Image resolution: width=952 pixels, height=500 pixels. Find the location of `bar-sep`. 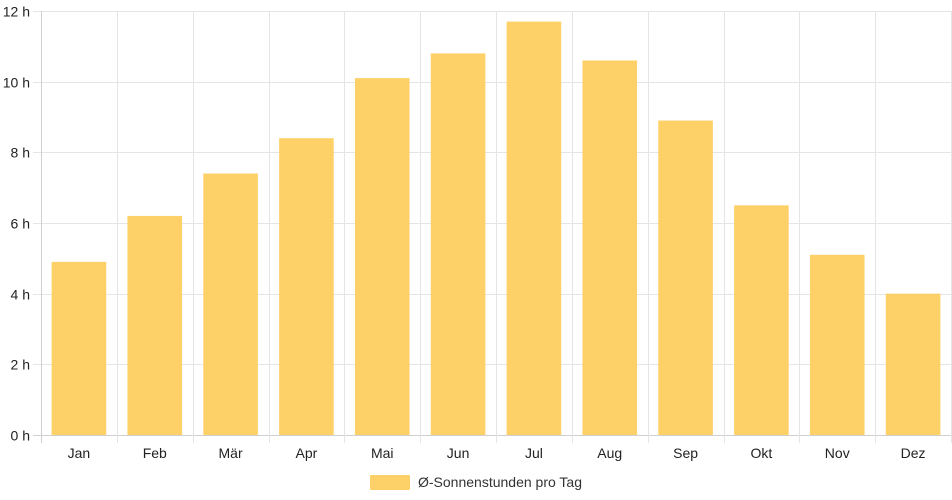

bar-sep is located at coordinates (685, 278).